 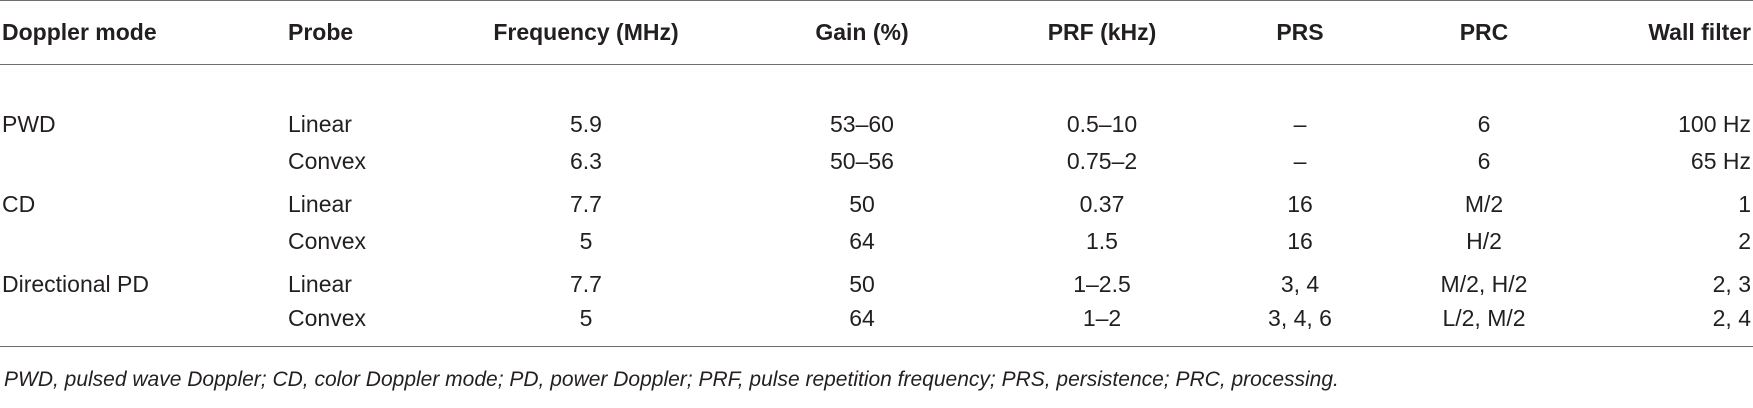 What do you see at coordinates (1668, 32) in the screenshot?
I see `header-wall-filter: Wall filter` at bounding box center [1668, 32].